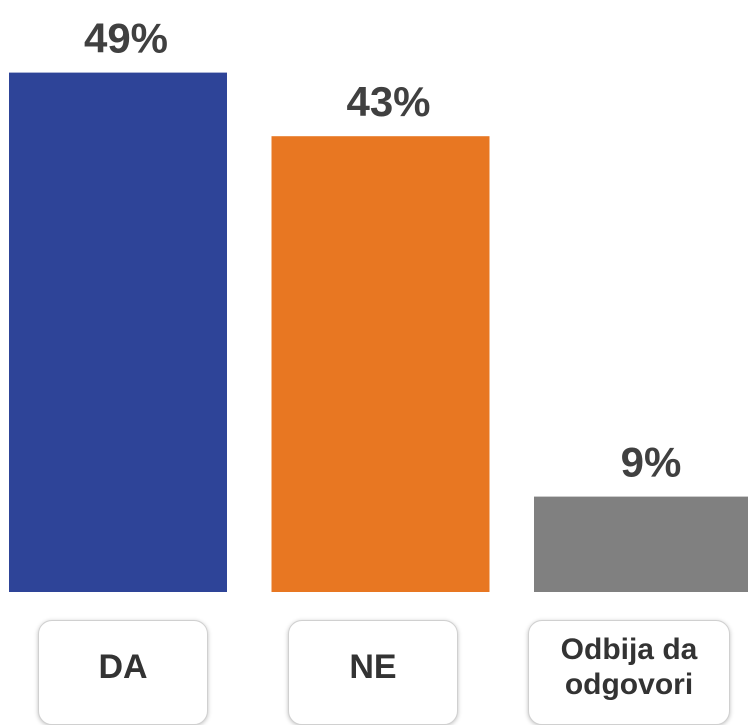  Describe the element at coordinates (388, 101) in the screenshot. I see `value-label: 43%` at that location.